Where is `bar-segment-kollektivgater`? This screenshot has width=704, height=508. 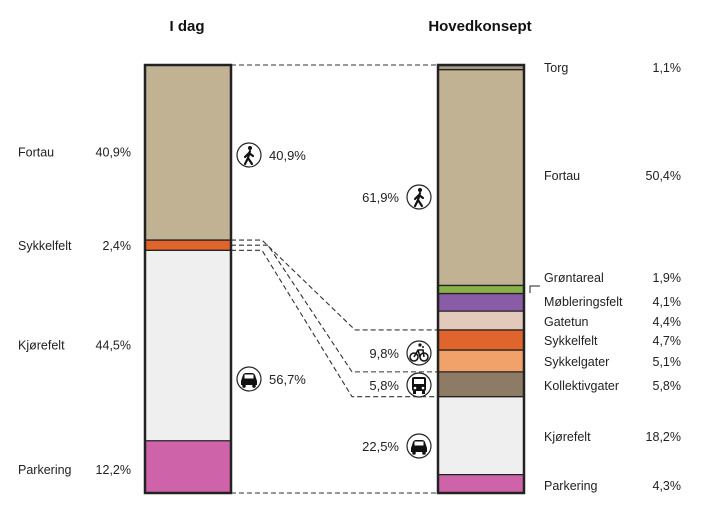 bar-segment-kollektivgater is located at coordinates (481, 384).